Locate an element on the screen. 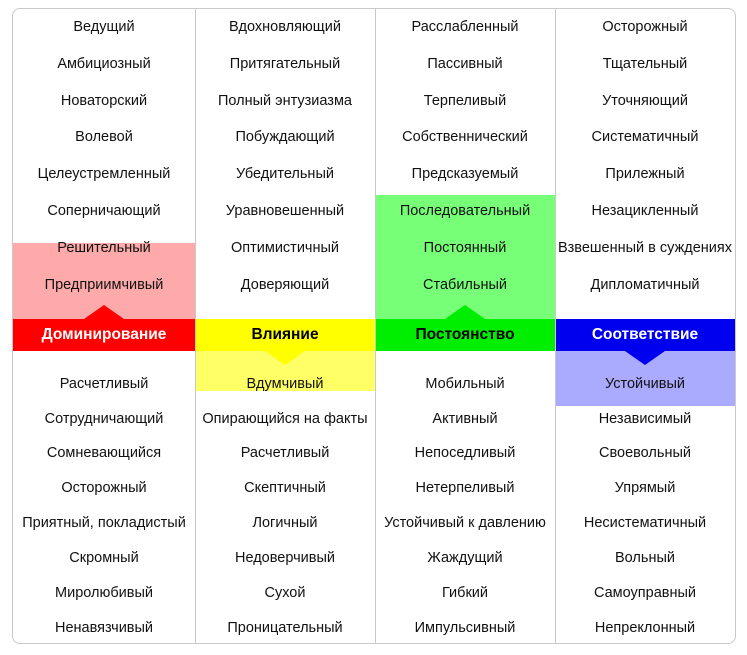  compliance-bottom-trait: Устойчивый is located at coordinates (644, 384).